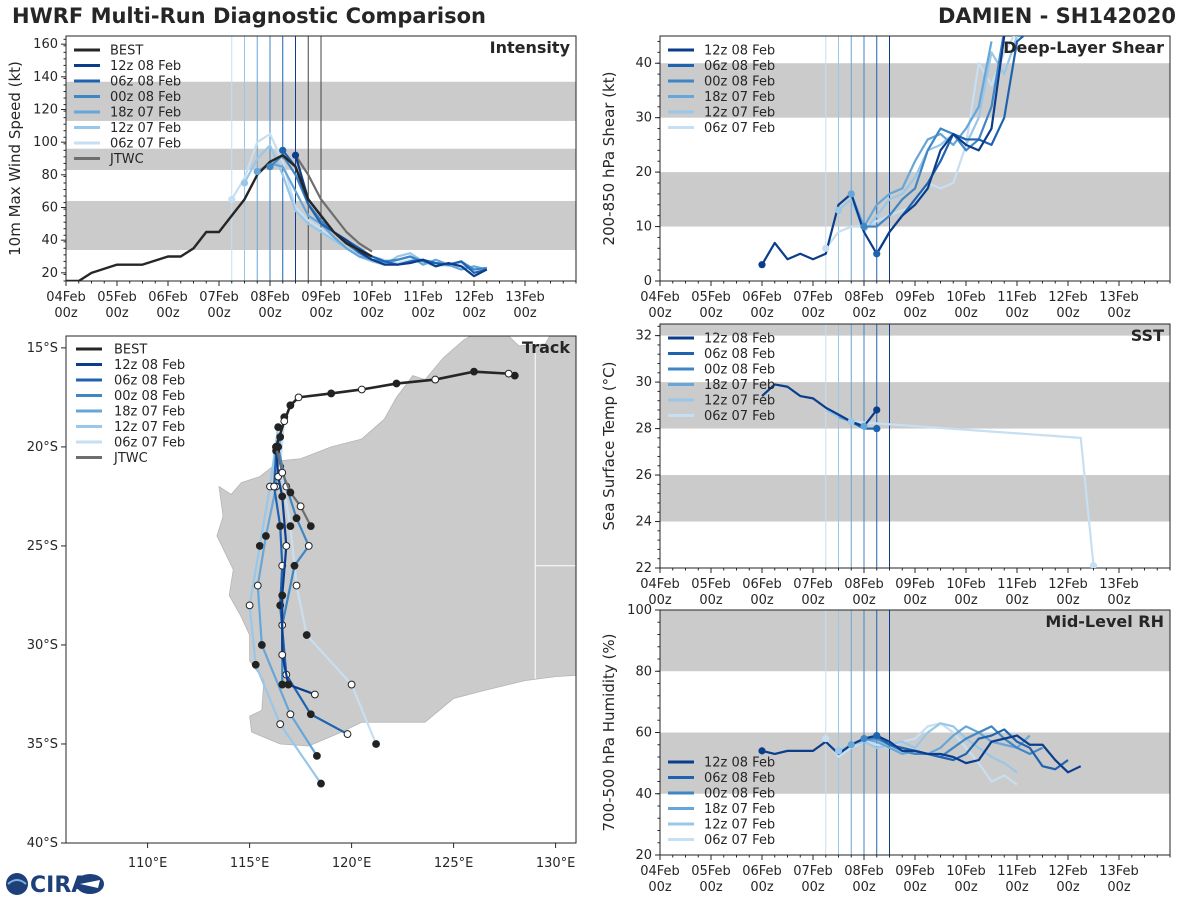  I want to click on intensity-ytick-label: 20, so click(49, 273).